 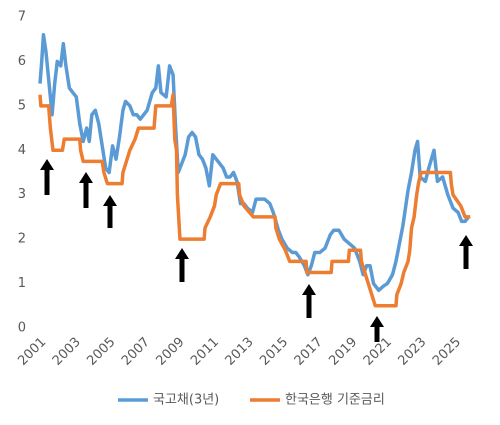 I want to click on x-tick-label: 2013, so click(x=240, y=352).